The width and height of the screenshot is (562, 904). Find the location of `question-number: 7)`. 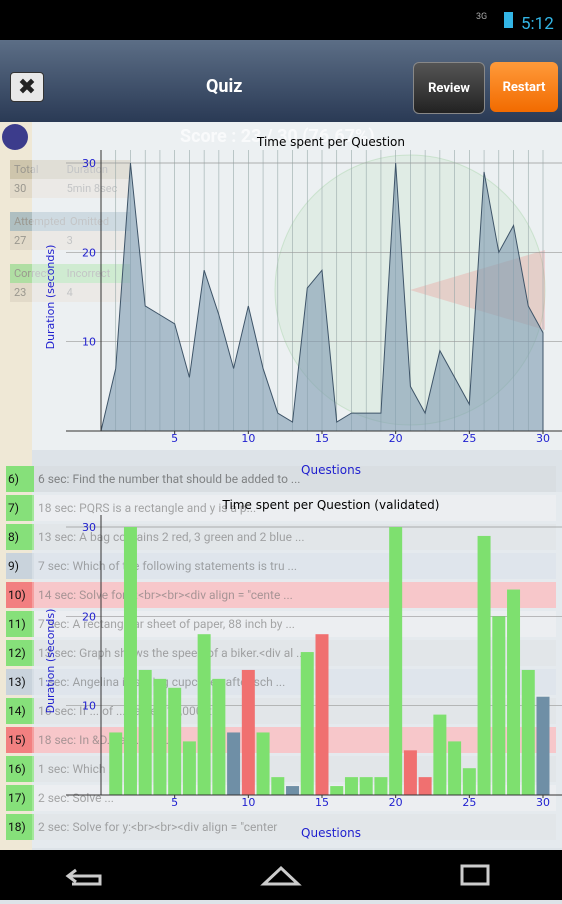

question-number: 7) is located at coordinates (20, 508).